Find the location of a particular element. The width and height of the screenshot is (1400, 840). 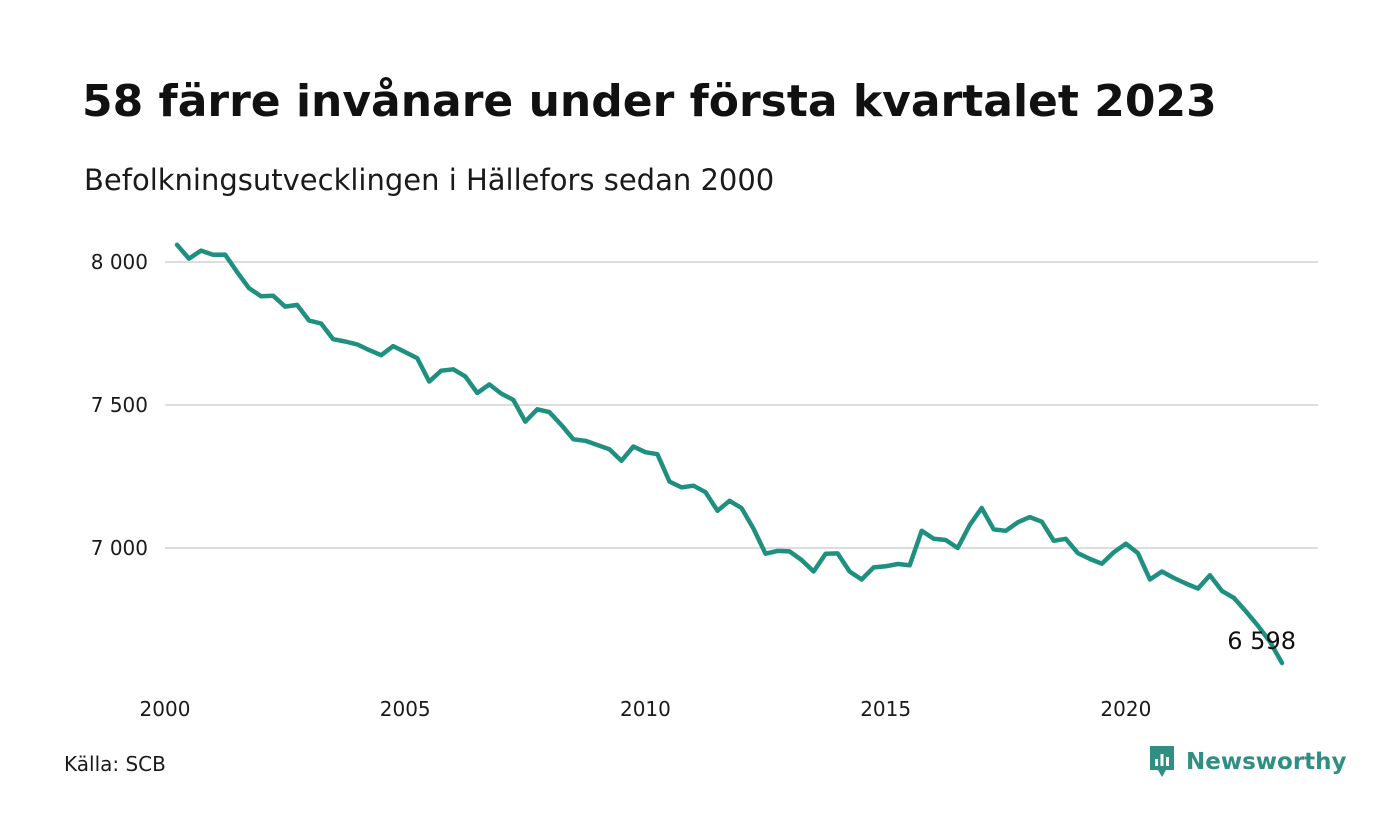

y-tick-label: 7 500 is located at coordinates (119, 405).